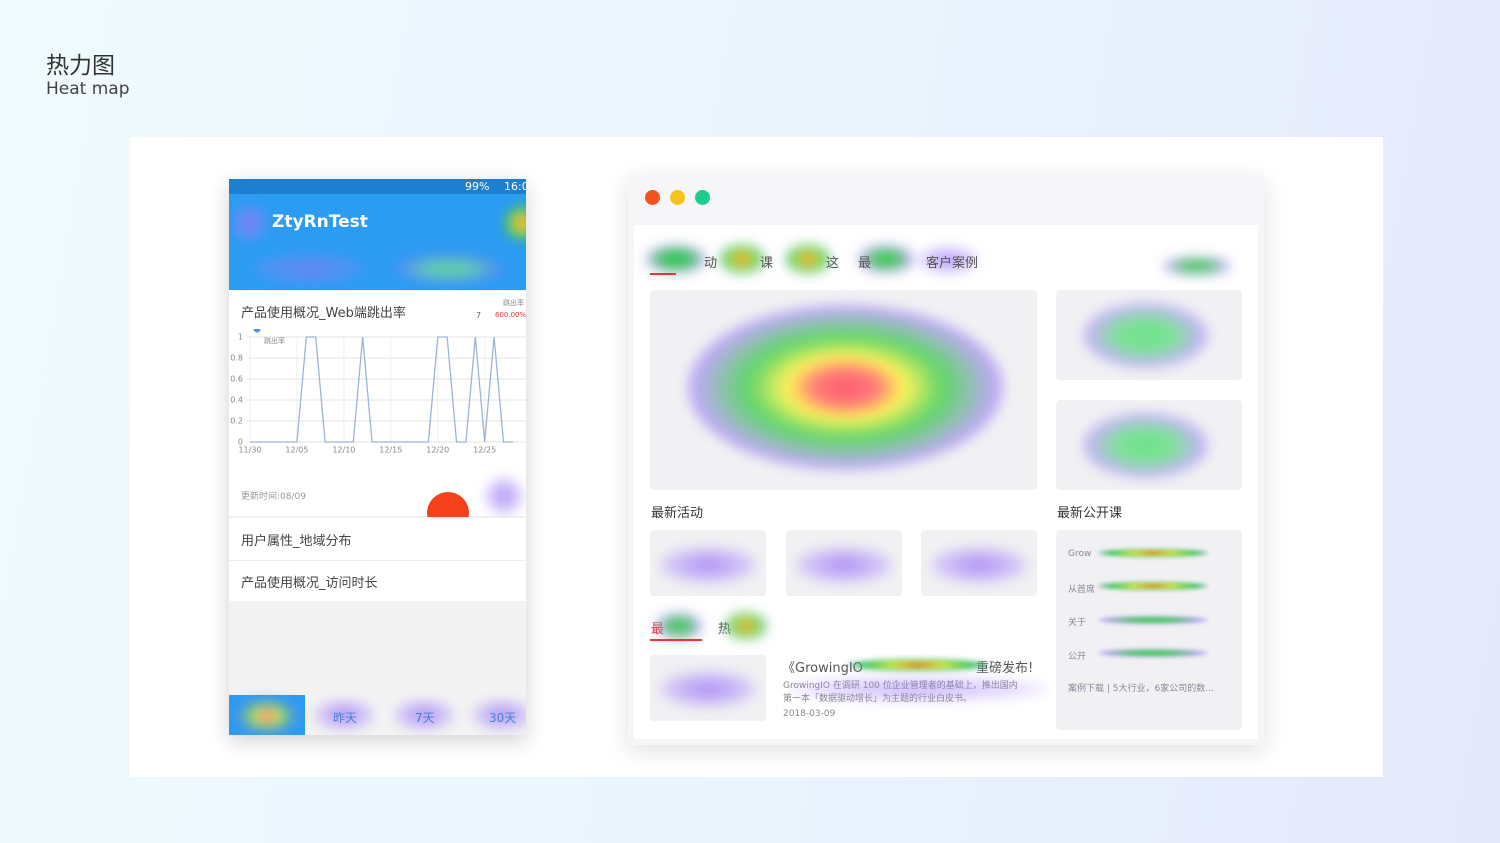 This screenshot has height=843, width=1500. What do you see at coordinates (296, 541) in the screenshot?
I see `list-item-label: 用户属性_地域分布` at bounding box center [296, 541].